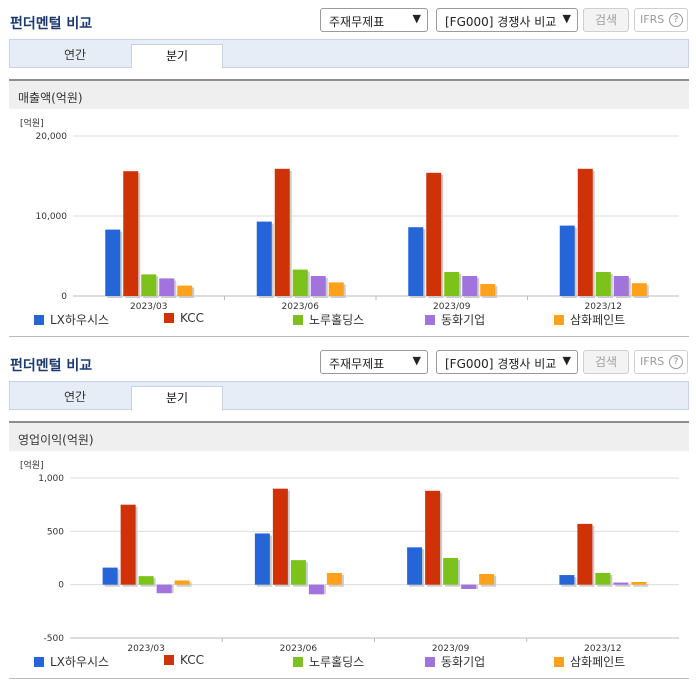  I want to click on y-tick-label: -500, so click(54, 639).